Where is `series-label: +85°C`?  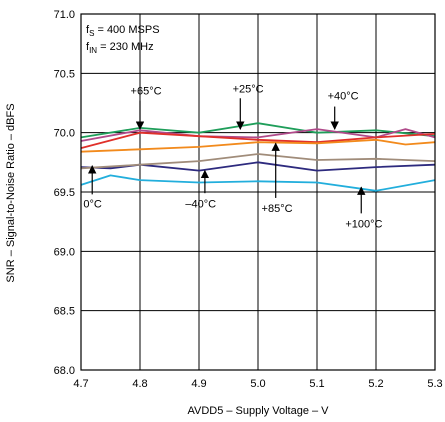 series-label: +85°C is located at coordinates (277, 209).